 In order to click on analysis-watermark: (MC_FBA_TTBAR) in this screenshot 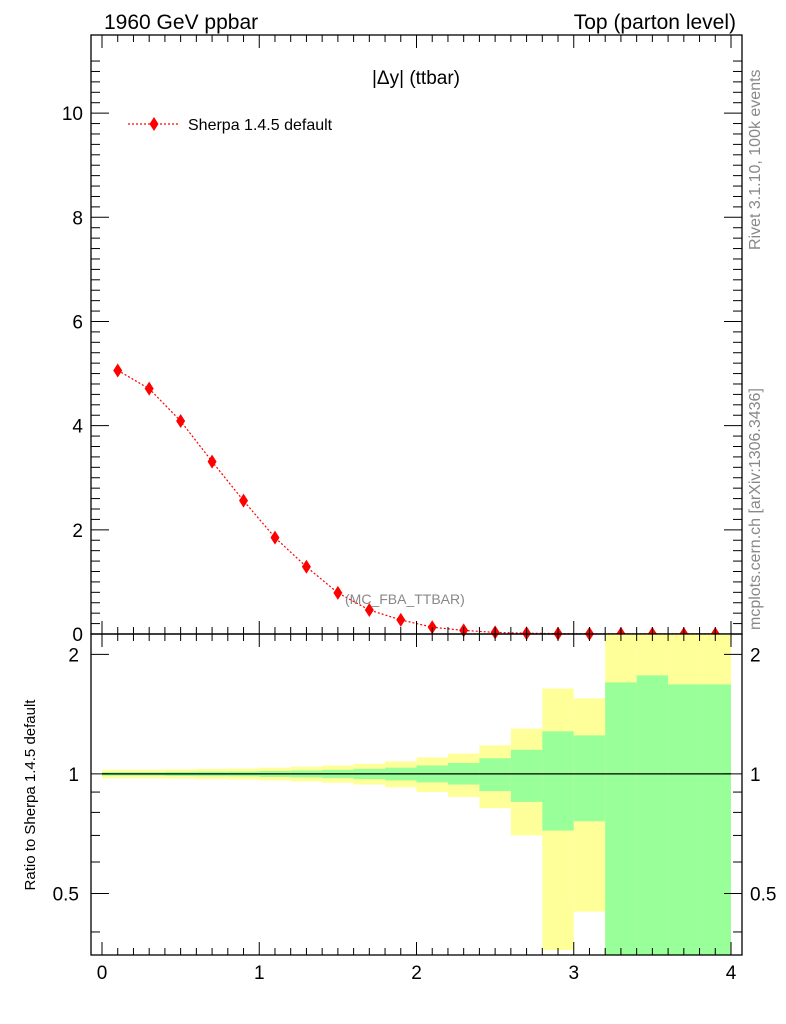, I will do `click(405, 599)`.